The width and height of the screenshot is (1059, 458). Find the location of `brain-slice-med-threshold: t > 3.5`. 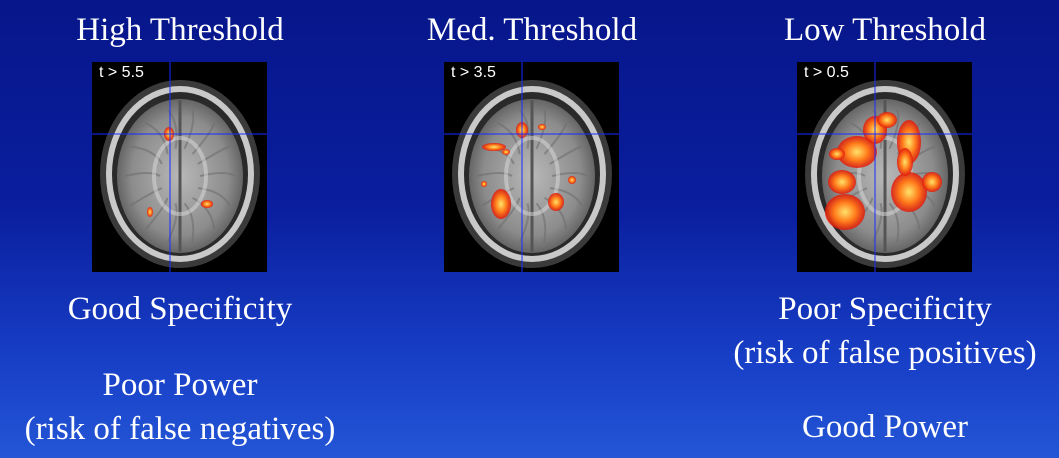

brain-slice-med-threshold: t > 3.5 is located at coordinates (531, 167).